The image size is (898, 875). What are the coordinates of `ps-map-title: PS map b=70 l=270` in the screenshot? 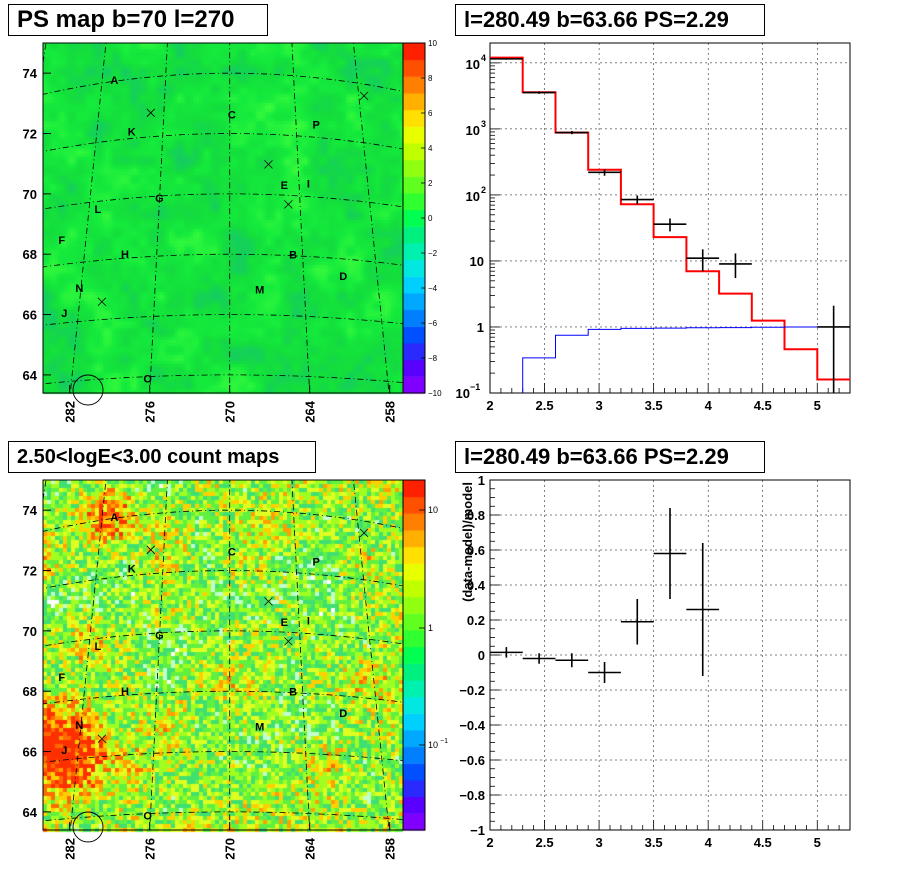 It's located at (138, 20).